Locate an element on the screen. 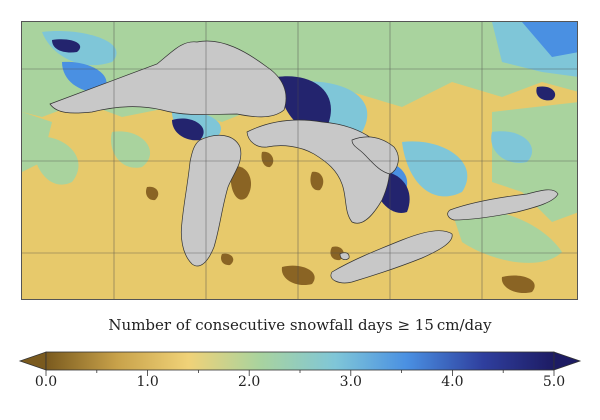  colorbar is located at coordinates (300, 363).